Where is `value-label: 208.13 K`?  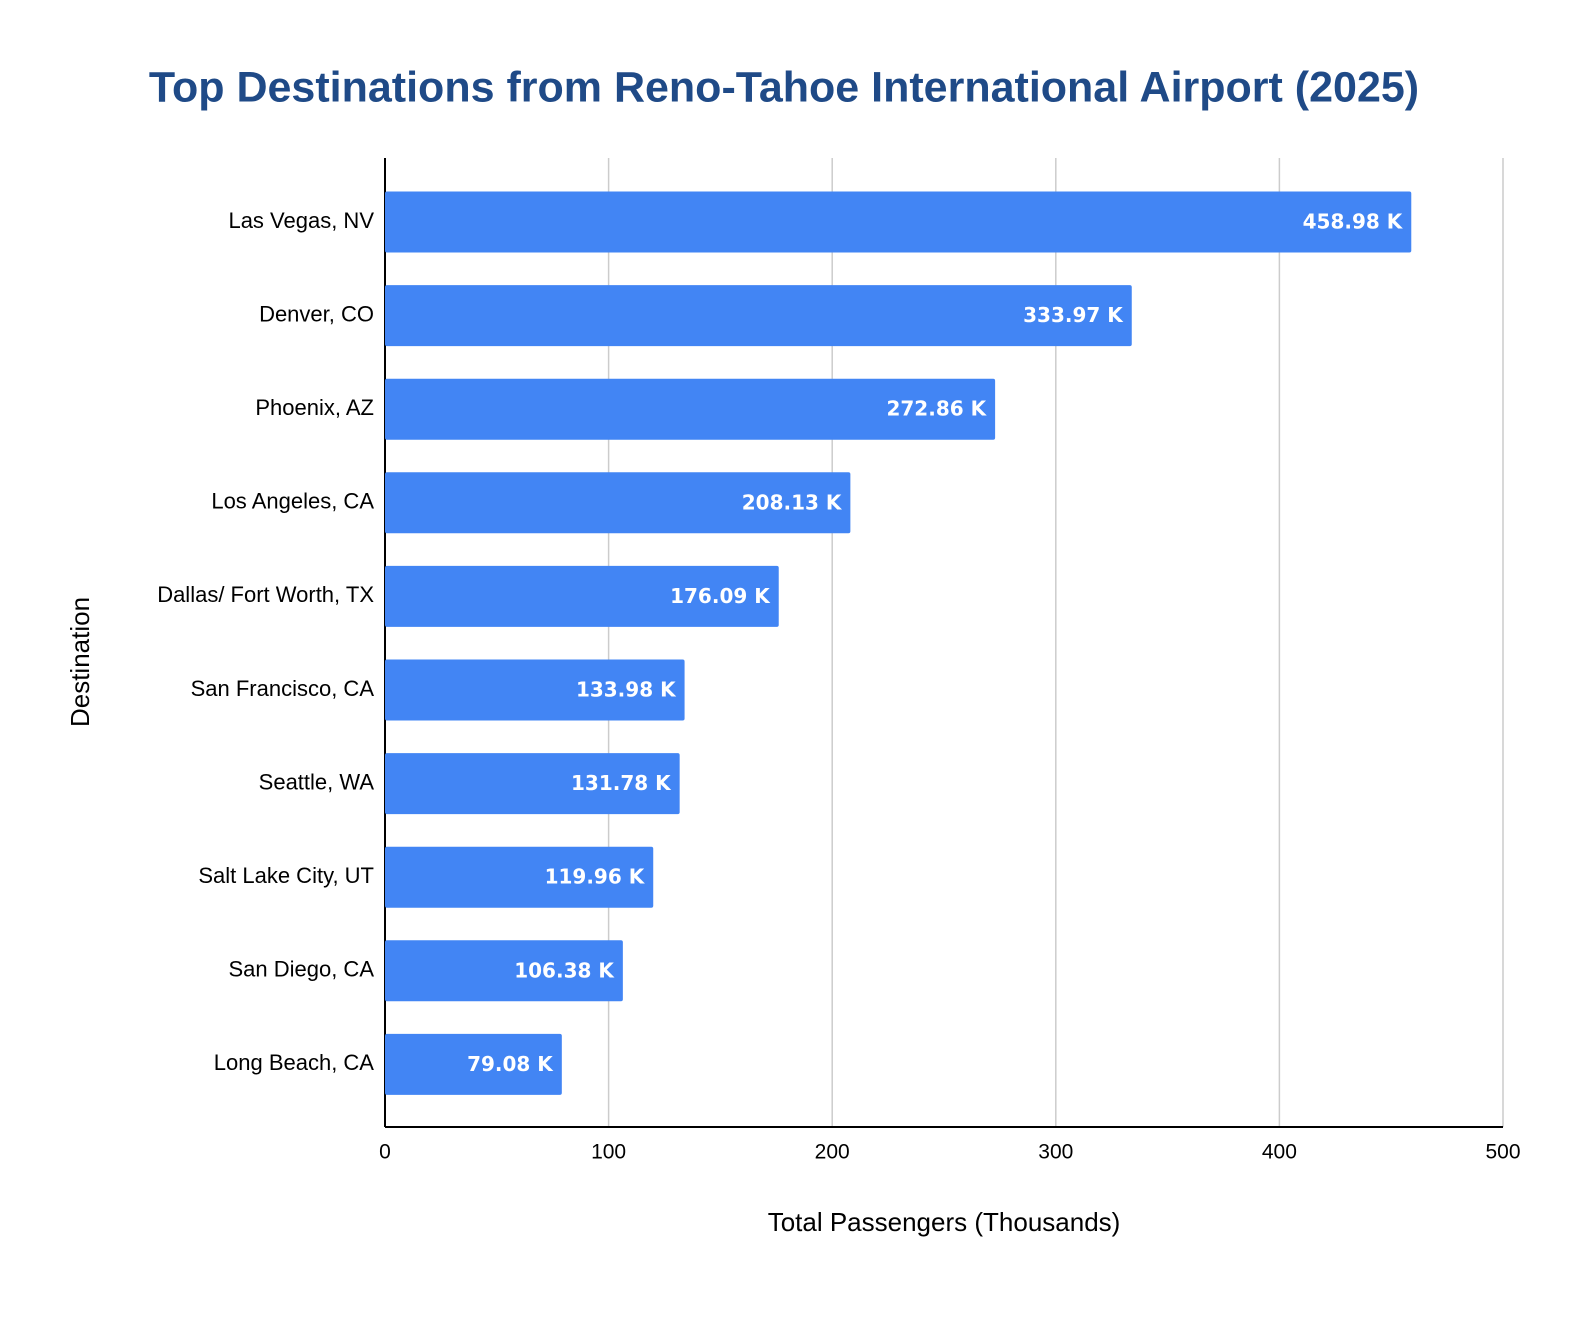 value-label: 208.13 K is located at coordinates (792, 502).